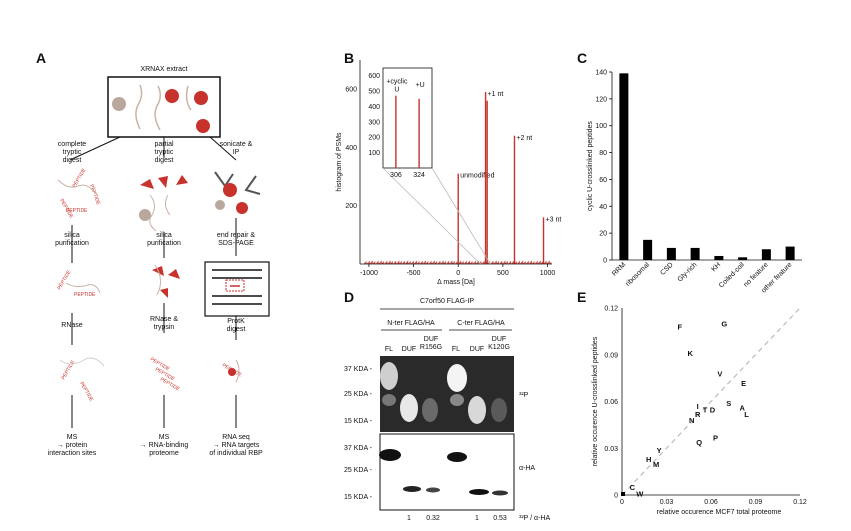 Image resolution: width=851 pixels, height=531 pixels. Describe the element at coordinates (374, 107) in the screenshot. I see `inset-y-tick-label: 400` at that location.